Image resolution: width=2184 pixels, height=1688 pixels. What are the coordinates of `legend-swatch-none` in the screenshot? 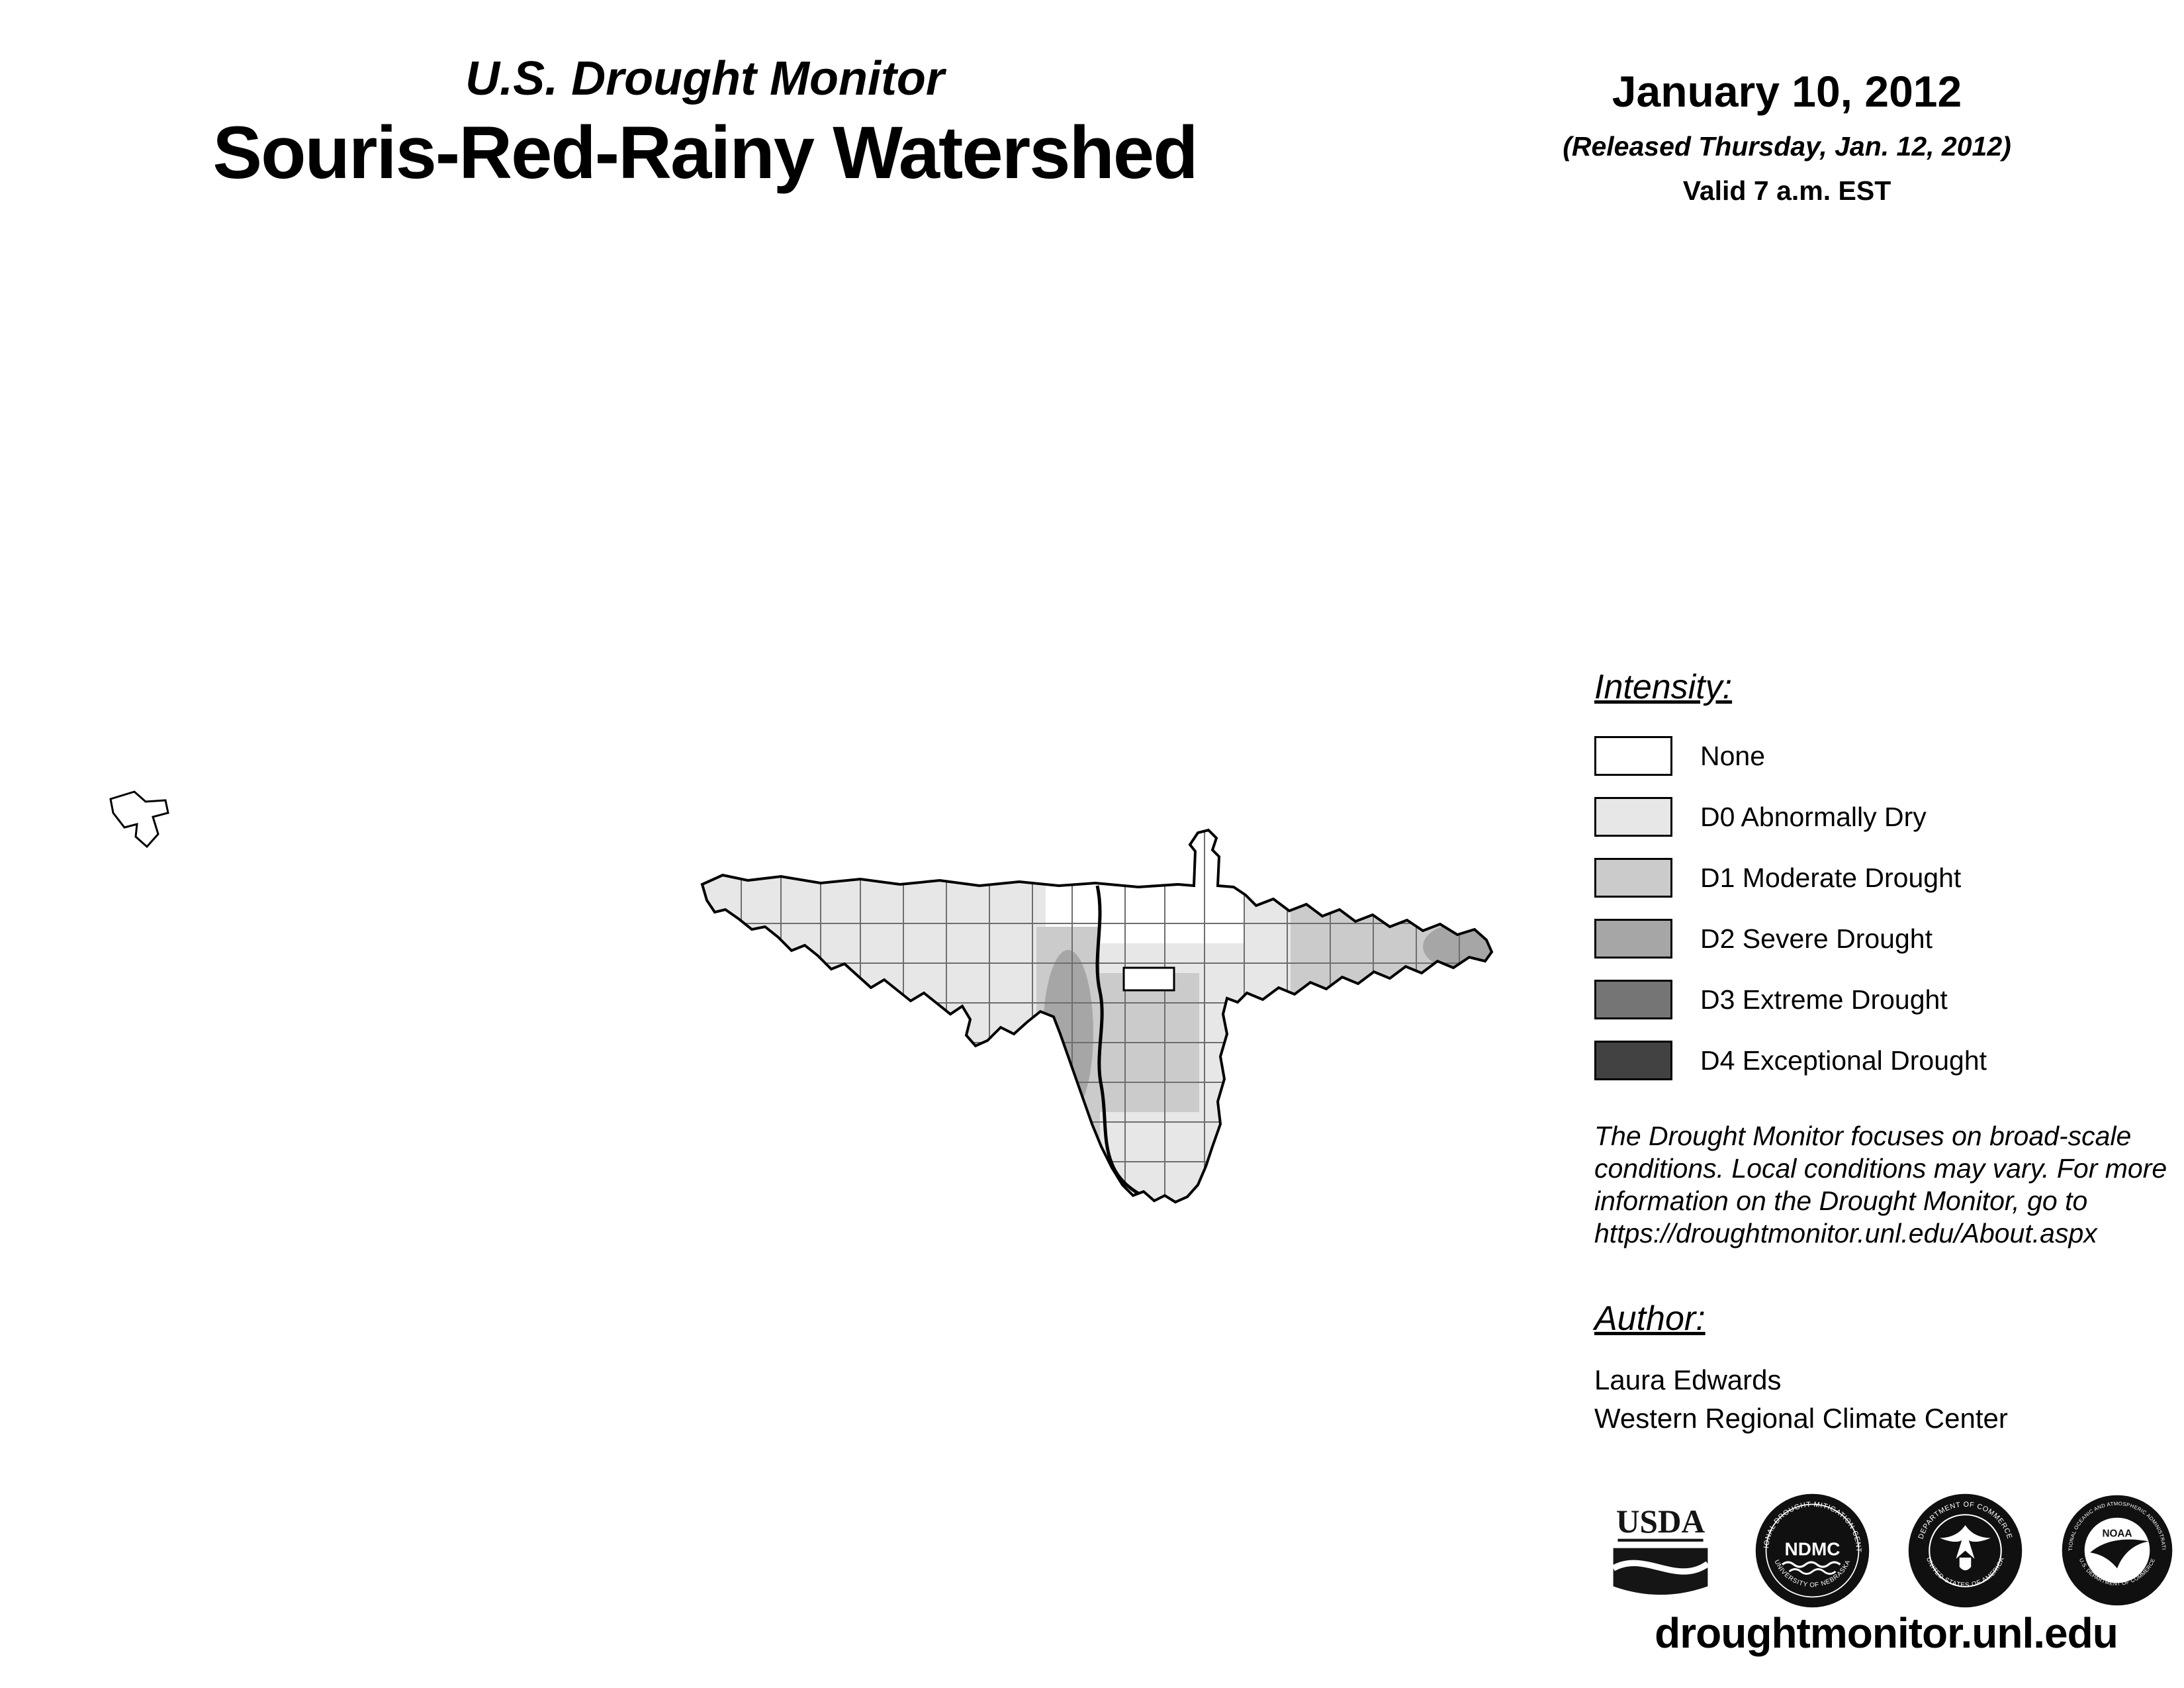 It's located at (1633, 756).